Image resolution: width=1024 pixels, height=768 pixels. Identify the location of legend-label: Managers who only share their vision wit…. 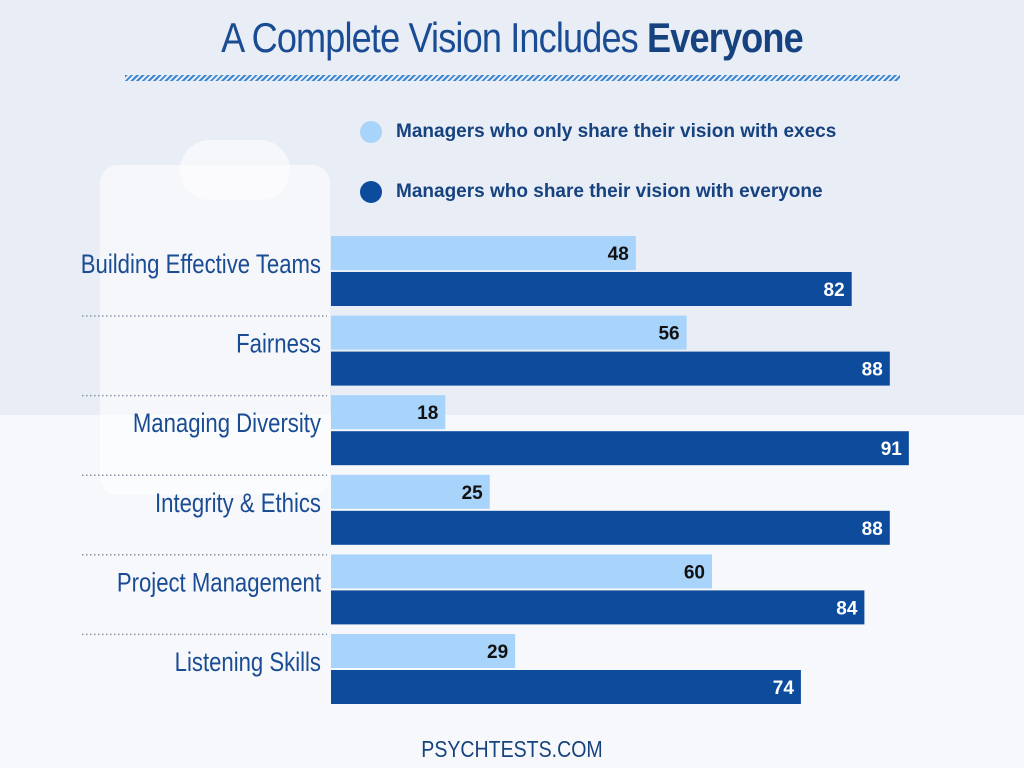
(616, 131).